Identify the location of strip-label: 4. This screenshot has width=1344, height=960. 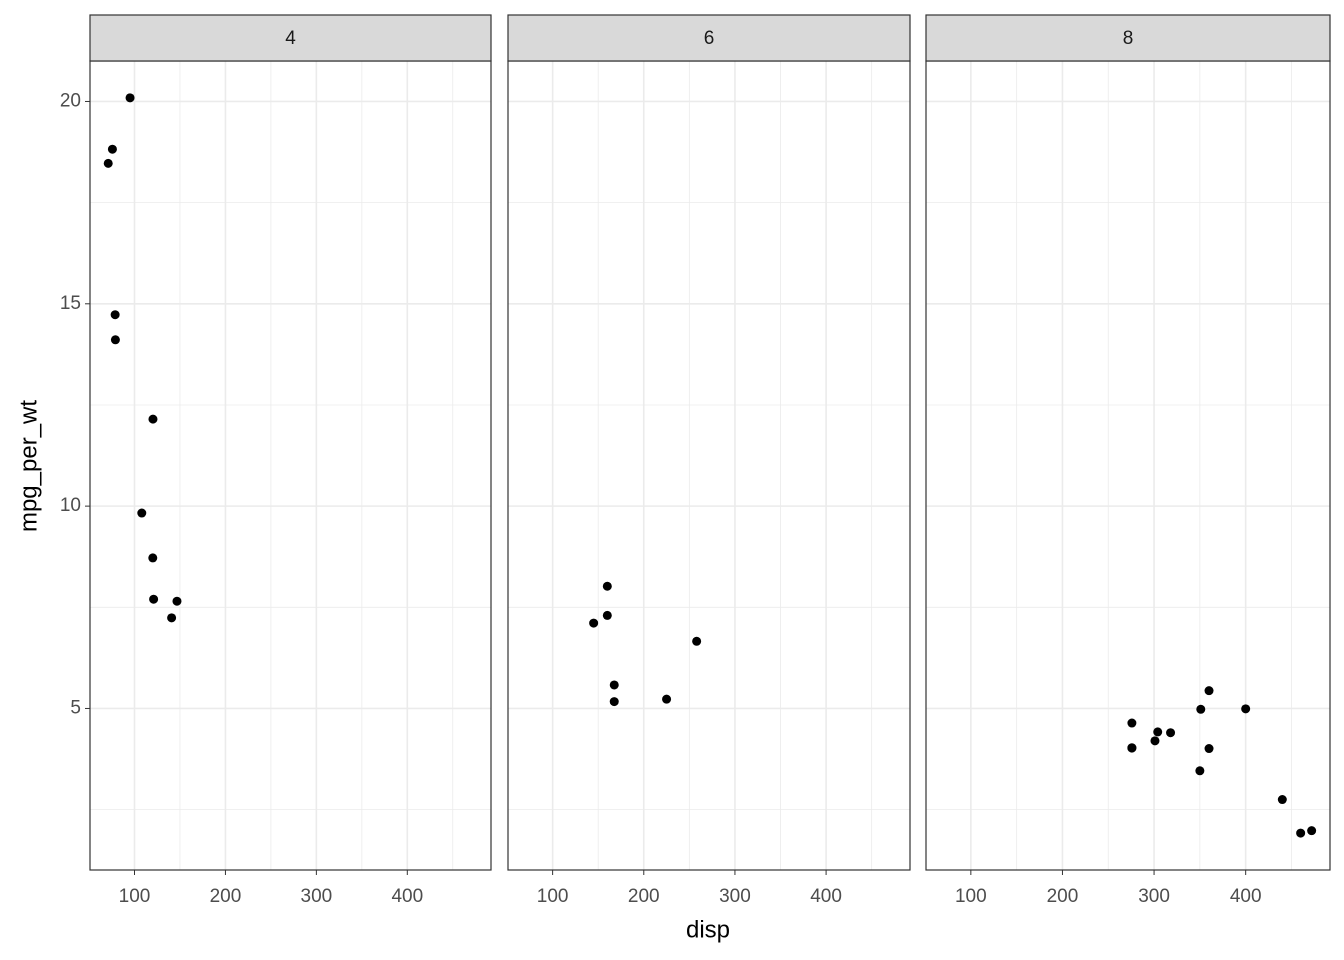
(290, 38).